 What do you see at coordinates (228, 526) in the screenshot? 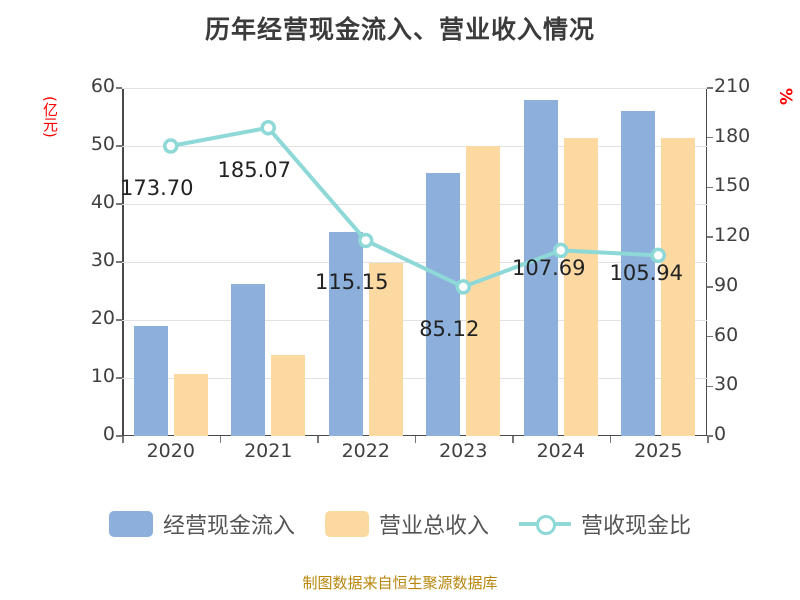
I see `legend-label: 经营现金流入` at bounding box center [228, 526].